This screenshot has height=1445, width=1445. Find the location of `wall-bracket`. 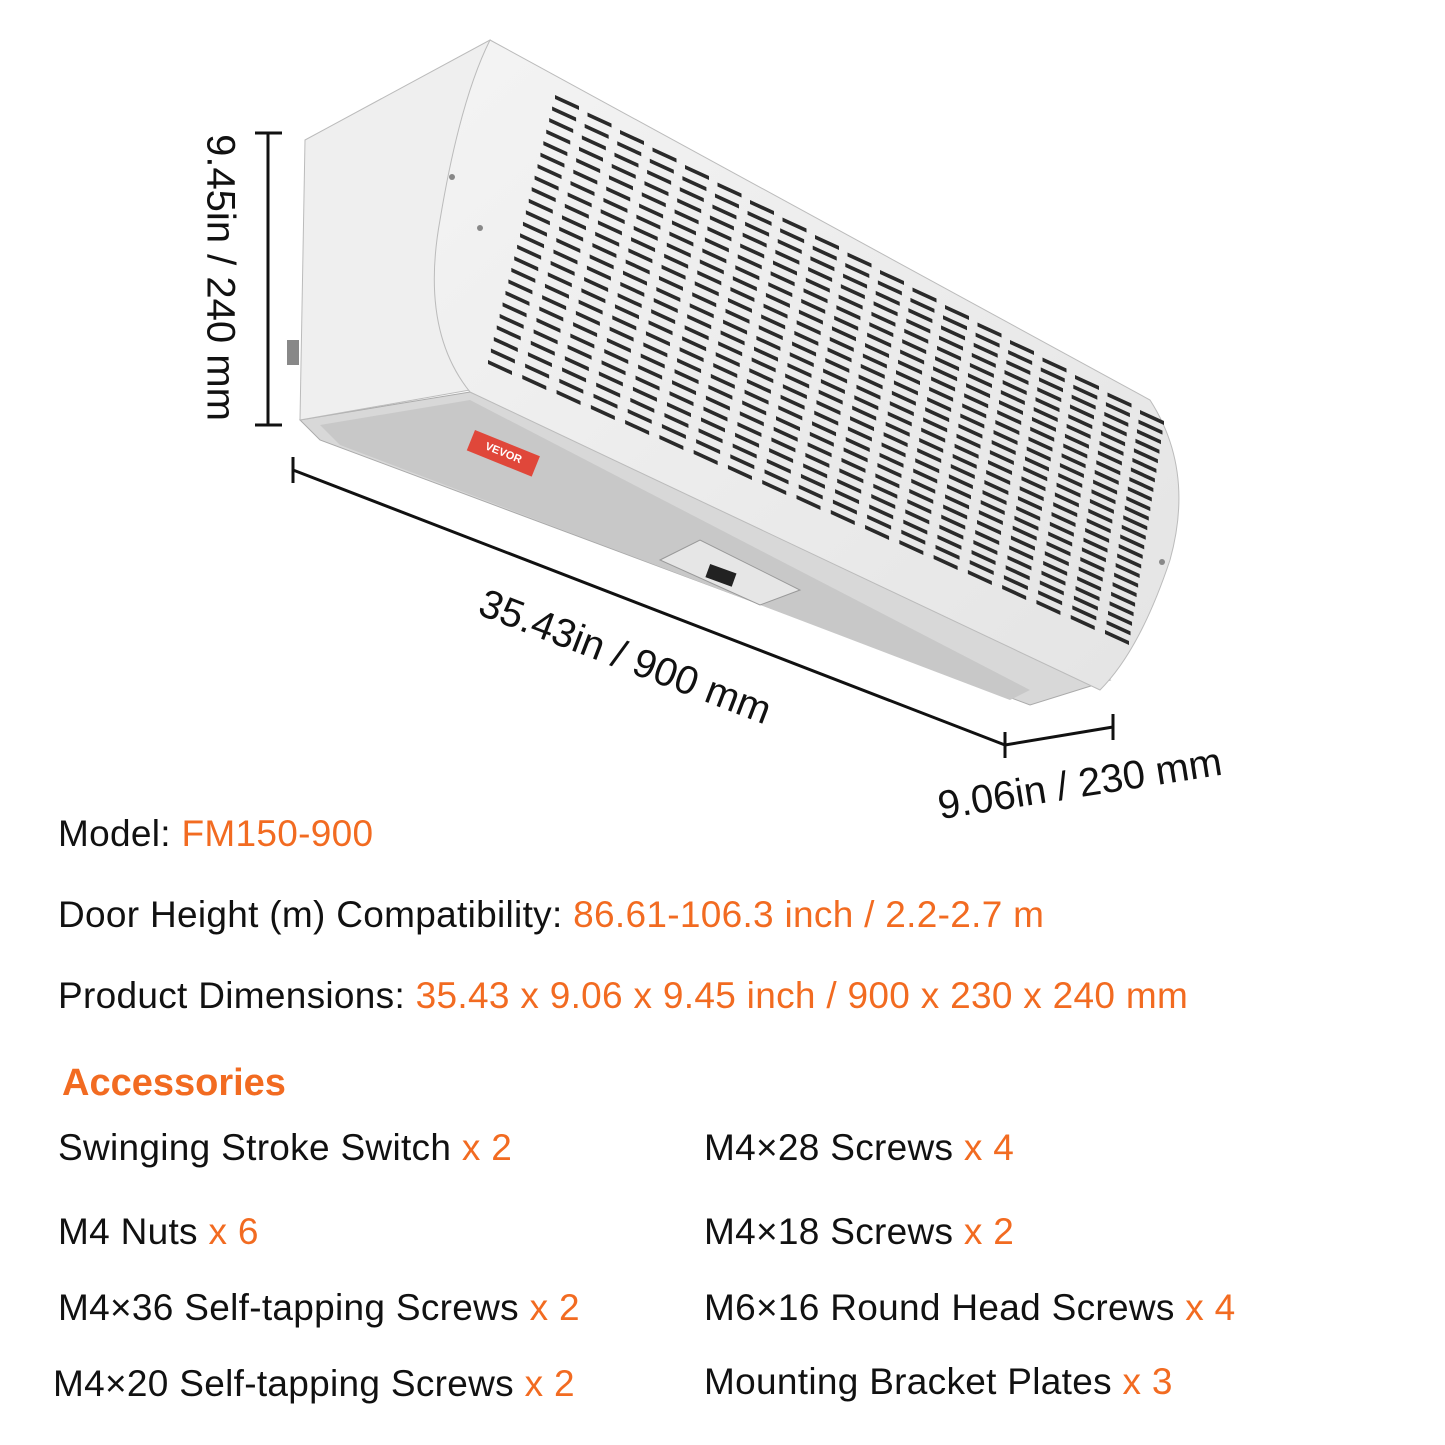

wall-bracket is located at coordinates (293, 352).